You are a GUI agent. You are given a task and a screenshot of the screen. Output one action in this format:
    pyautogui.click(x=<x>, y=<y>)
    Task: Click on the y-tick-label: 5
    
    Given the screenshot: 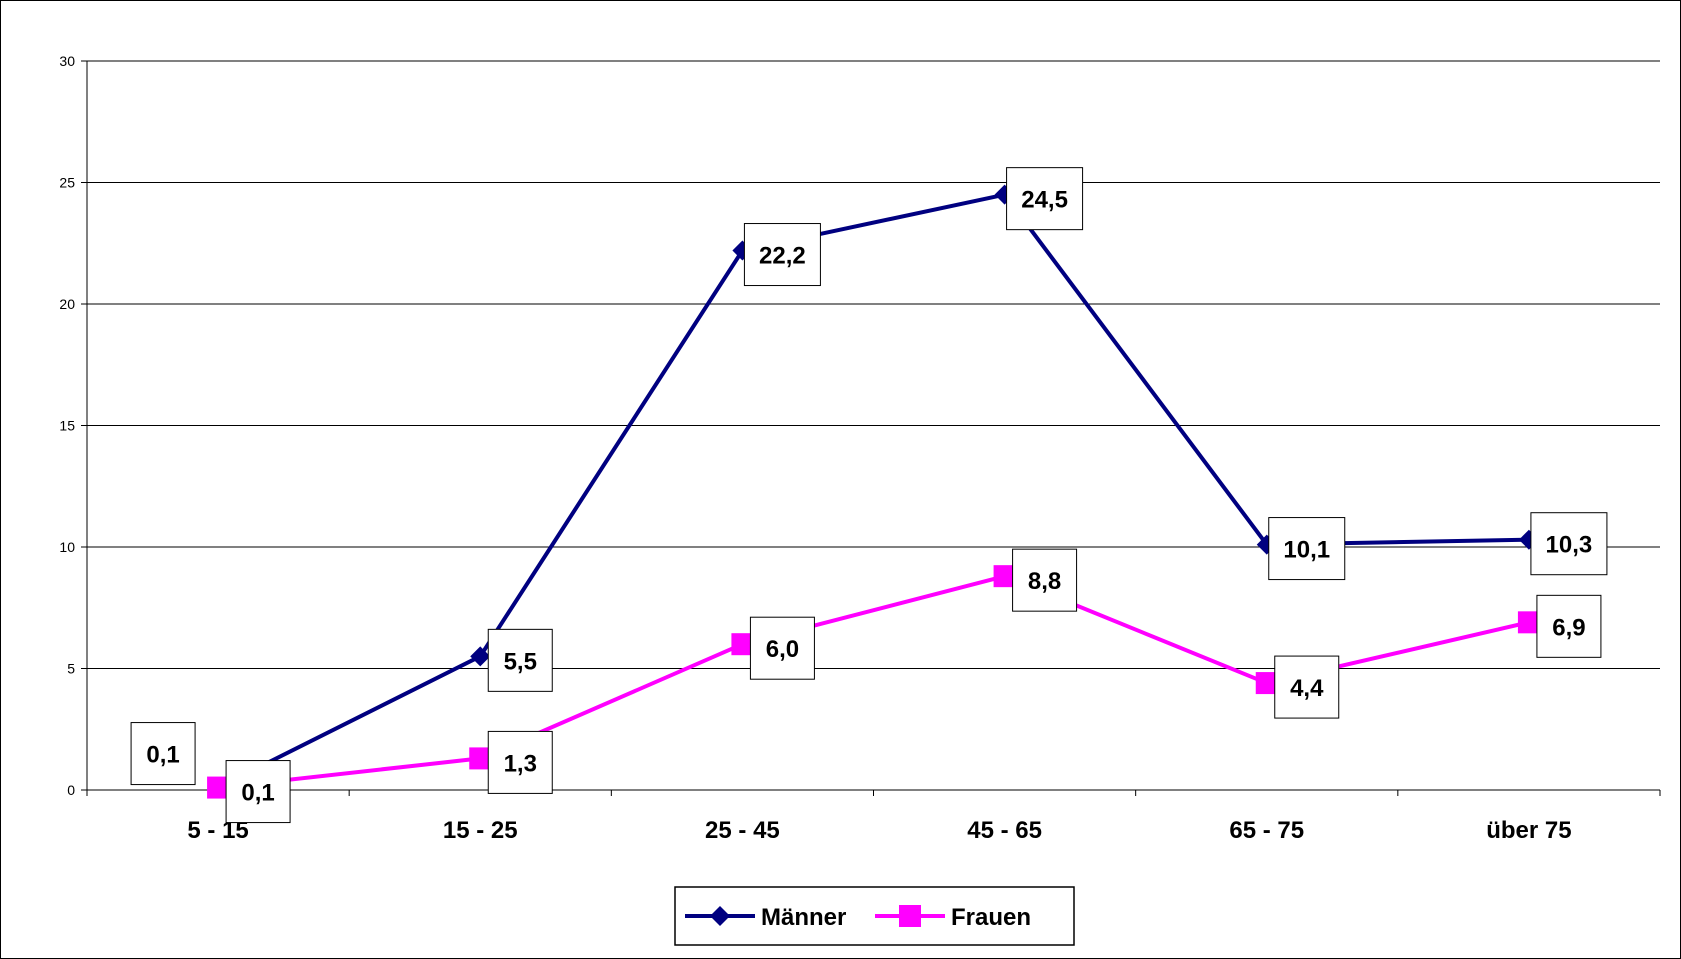 What is the action you would take?
    pyautogui.click(x=71, y=669)
    